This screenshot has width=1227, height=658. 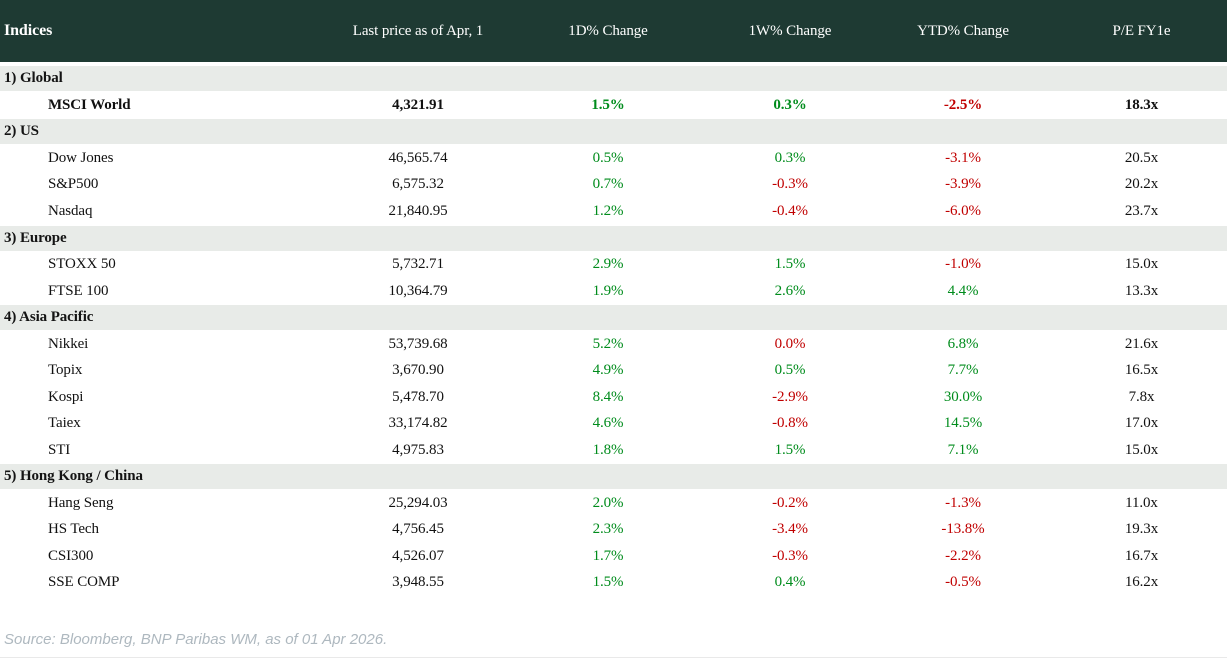 I want to click on last-price-cell: 10,364.79, so click(x=418, y=290).